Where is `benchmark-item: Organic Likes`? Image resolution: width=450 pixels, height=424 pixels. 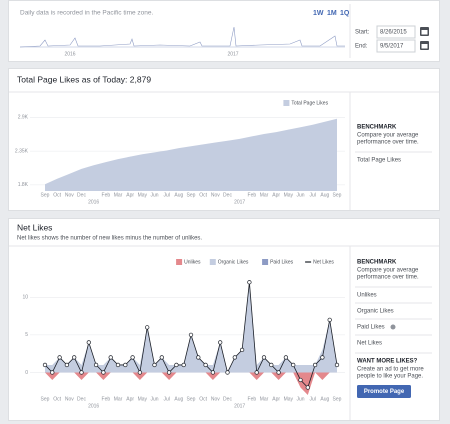 benchmark-item: Organic Likes is located at coordinates (375, 312).